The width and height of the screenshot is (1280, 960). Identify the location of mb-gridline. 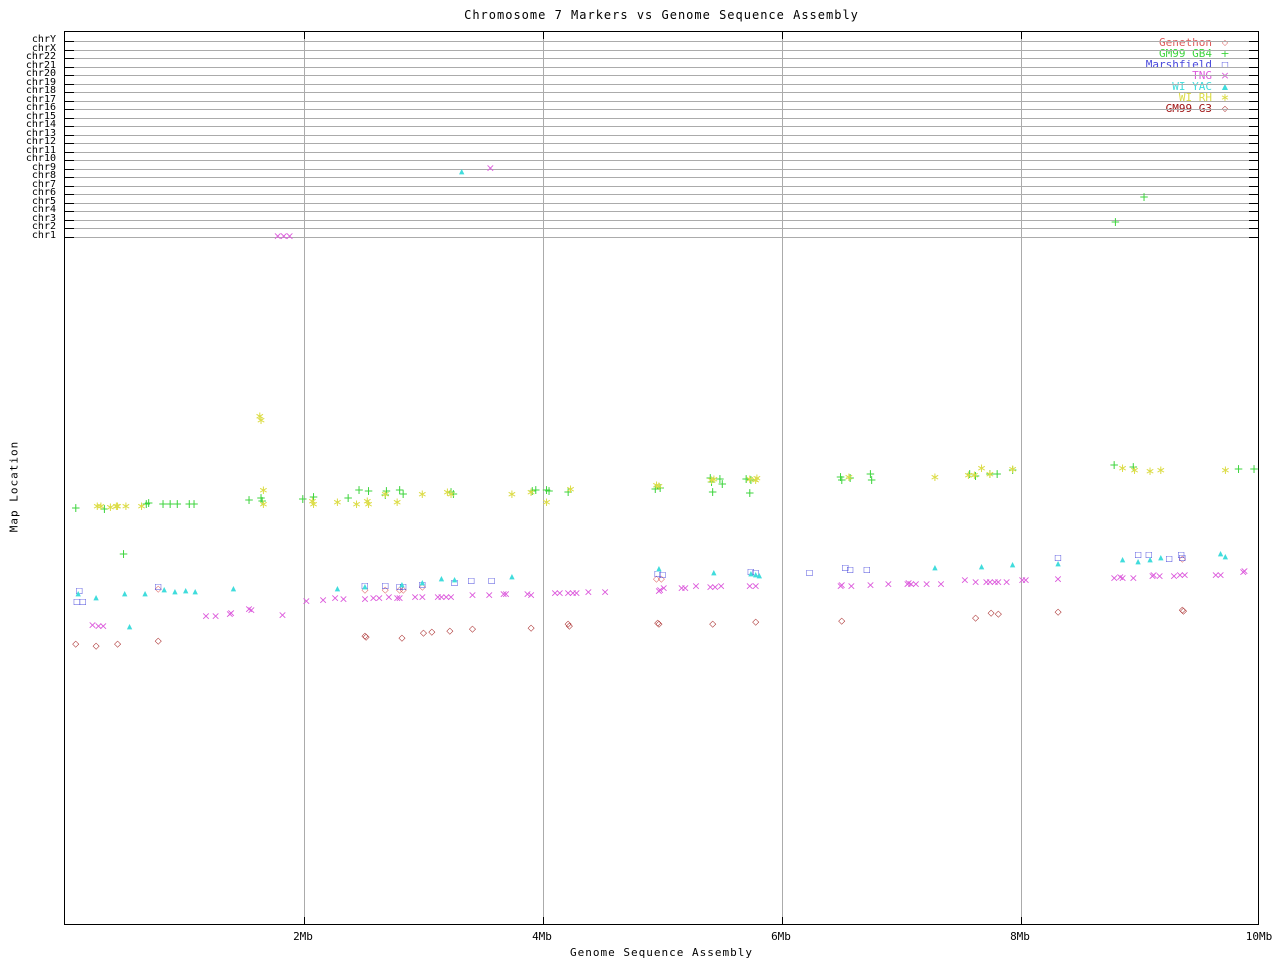
(543, 478).